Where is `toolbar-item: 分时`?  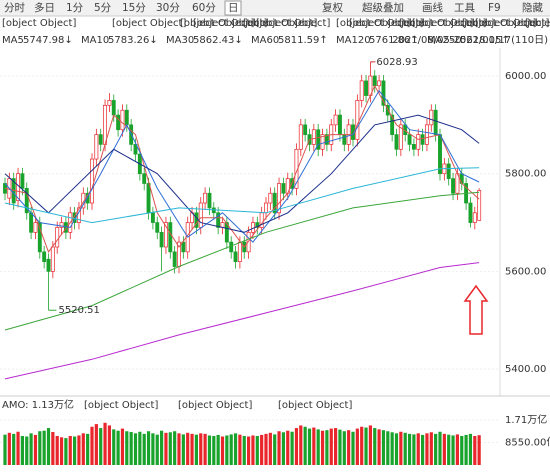 toolbar-item: 分时 is located at coordinates (14, 8).